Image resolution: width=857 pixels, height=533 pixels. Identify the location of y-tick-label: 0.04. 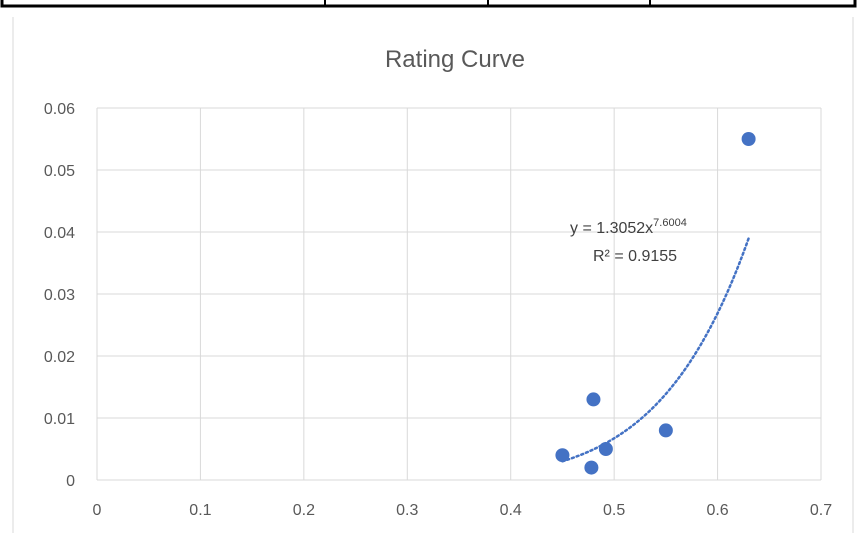
(59, 233).